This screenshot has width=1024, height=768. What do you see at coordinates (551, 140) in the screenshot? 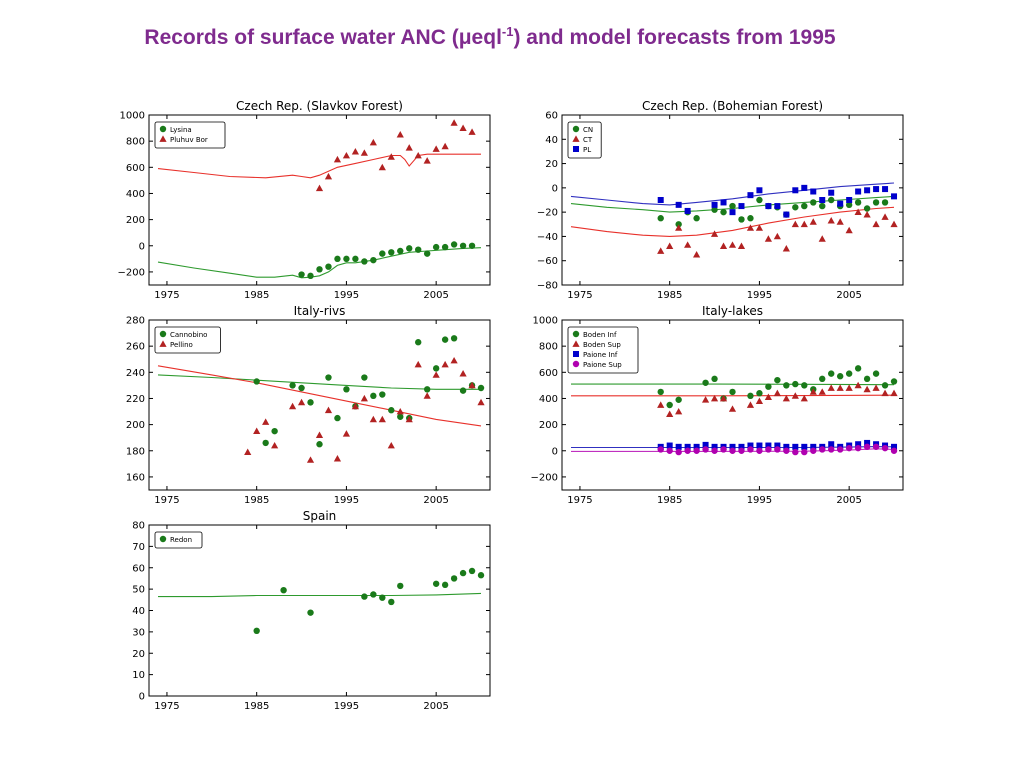
I see `y-tick-label: 40` at bounding box center [551, 140].